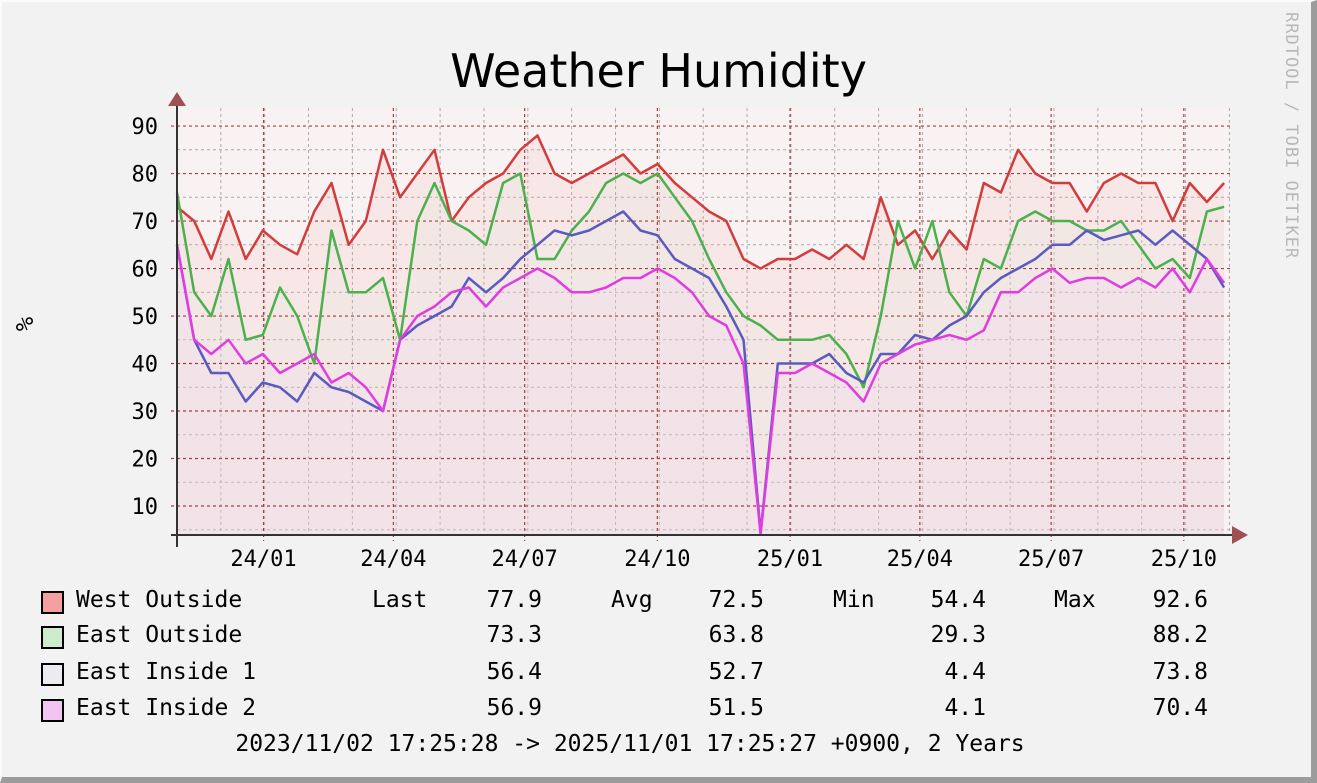 The image size is (1317, 783). What do you see at coordinates (145, 270) in the screenshot?
I see `y-tick-label: 60` at bounding box center [145, 270].